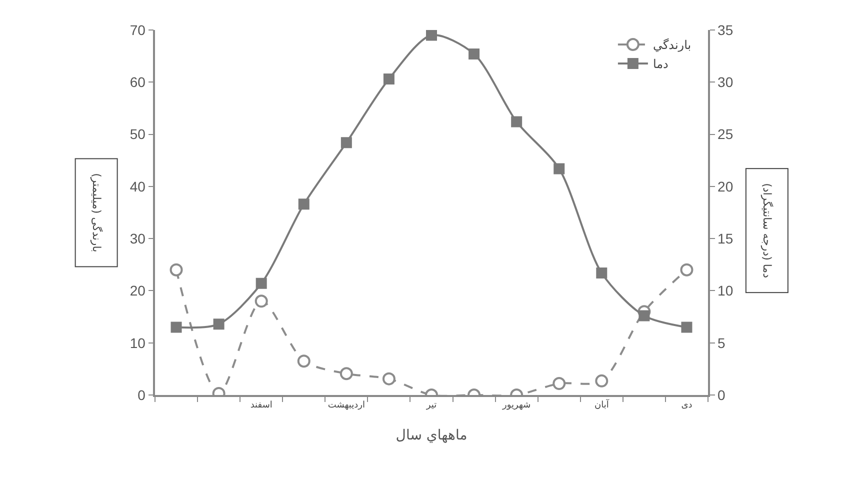  Describe the element at coordinates (726, 82) in the screenshot. I see `y2-tick-label: 30` at that location.